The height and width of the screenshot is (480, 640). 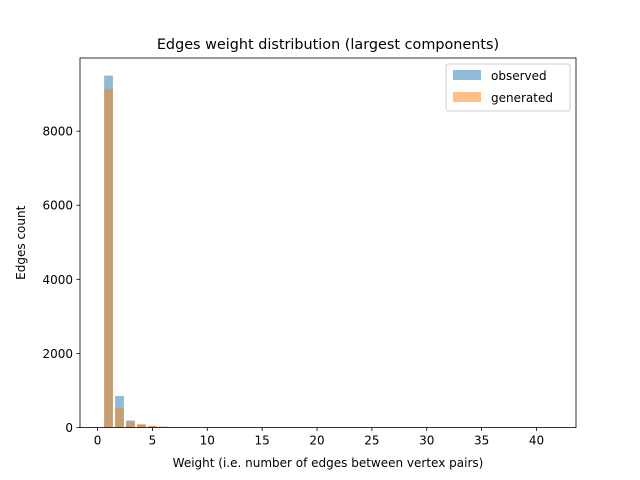 I want to click on x-axis-ticks: 0 5 10 15 20 25 30 35 40, so click(x=319, y=437).